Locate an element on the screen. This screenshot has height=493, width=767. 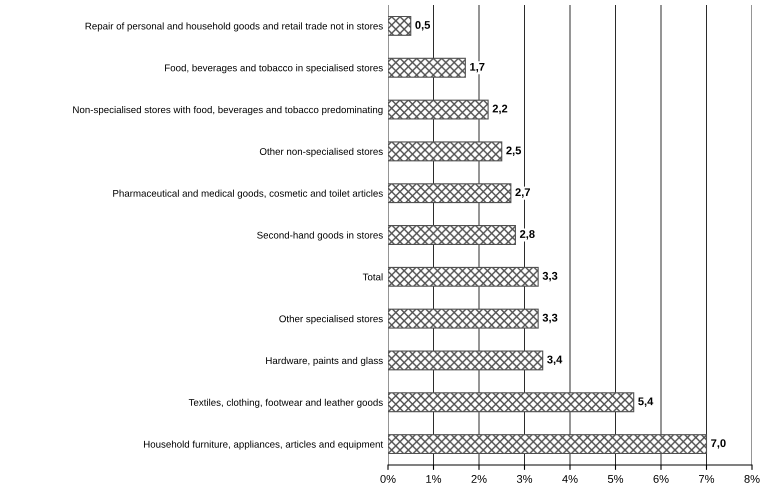
data-label: 0,5 is located at coordinates (422, 26).